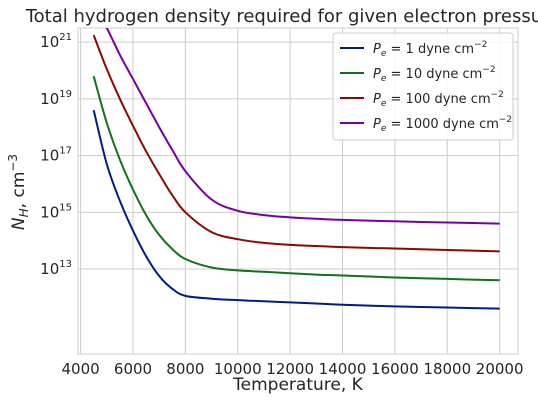 The width and height of the screenshot is (538, 400). What do you see at coordinates (430, 49) in the screenshot?
I see `legend-entry-1: Pe = 1 dyne cm−2` at bounding box center [430, 49].